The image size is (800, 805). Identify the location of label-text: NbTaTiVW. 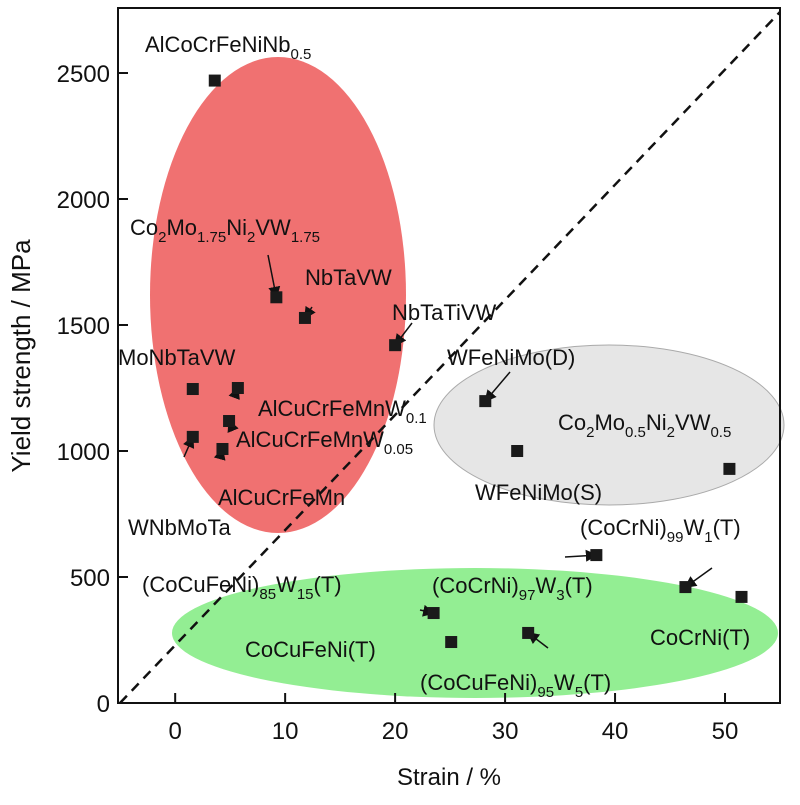
(444, 312).